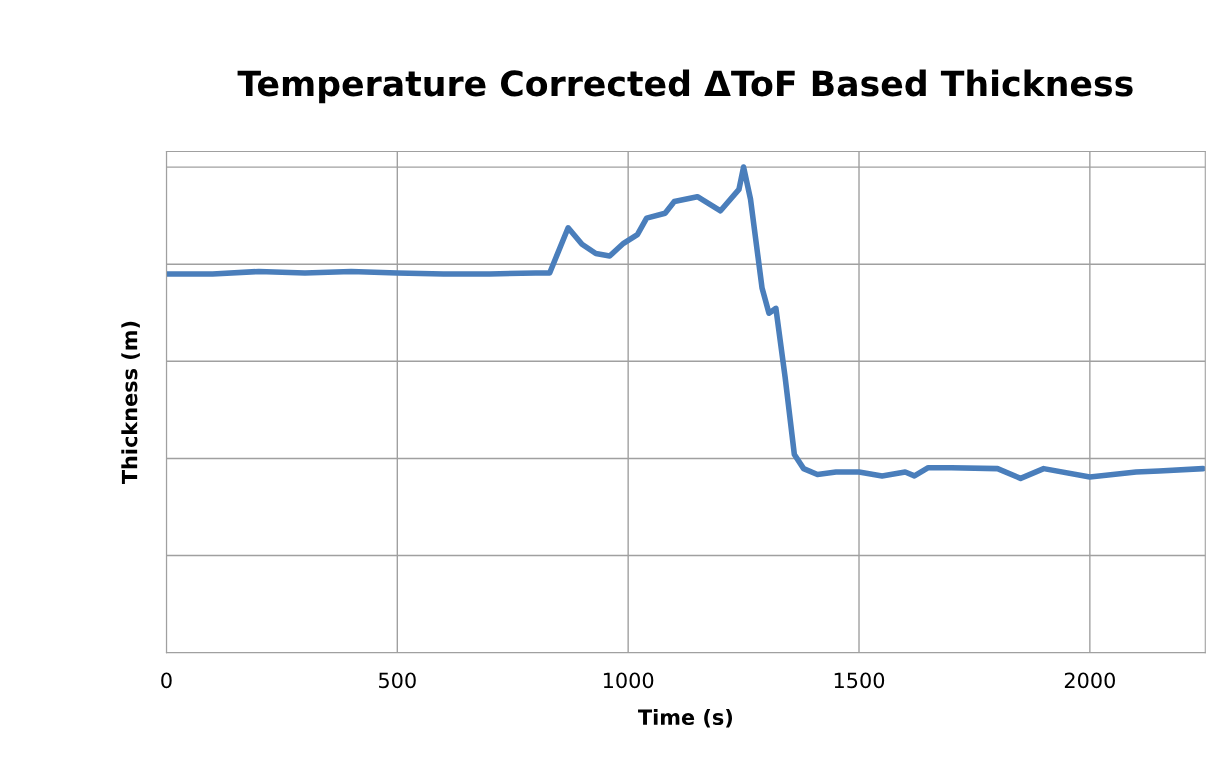 This screenshot has height=777, width=1215. I want to click on x-tick-label: 0, so click(166, 680).